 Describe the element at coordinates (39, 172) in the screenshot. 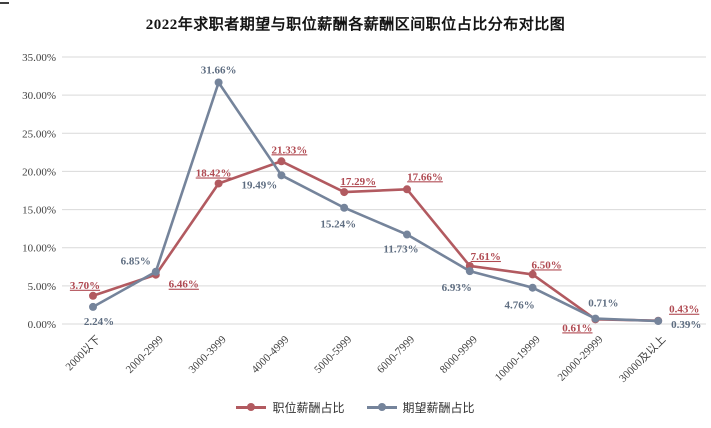

I see `y-axis-tick-label: 20.00%` at that location.